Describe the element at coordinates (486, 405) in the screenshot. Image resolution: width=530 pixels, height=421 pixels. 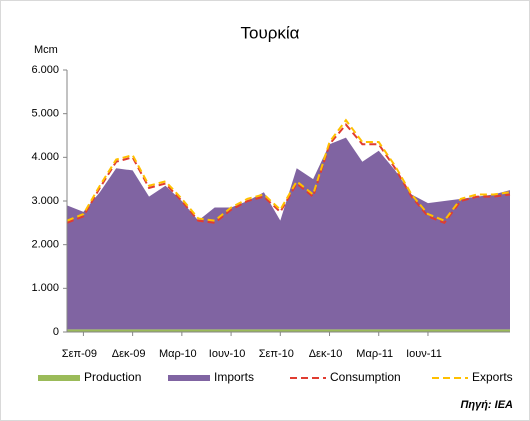
I see `source: Πηγή: IEA` at that location.